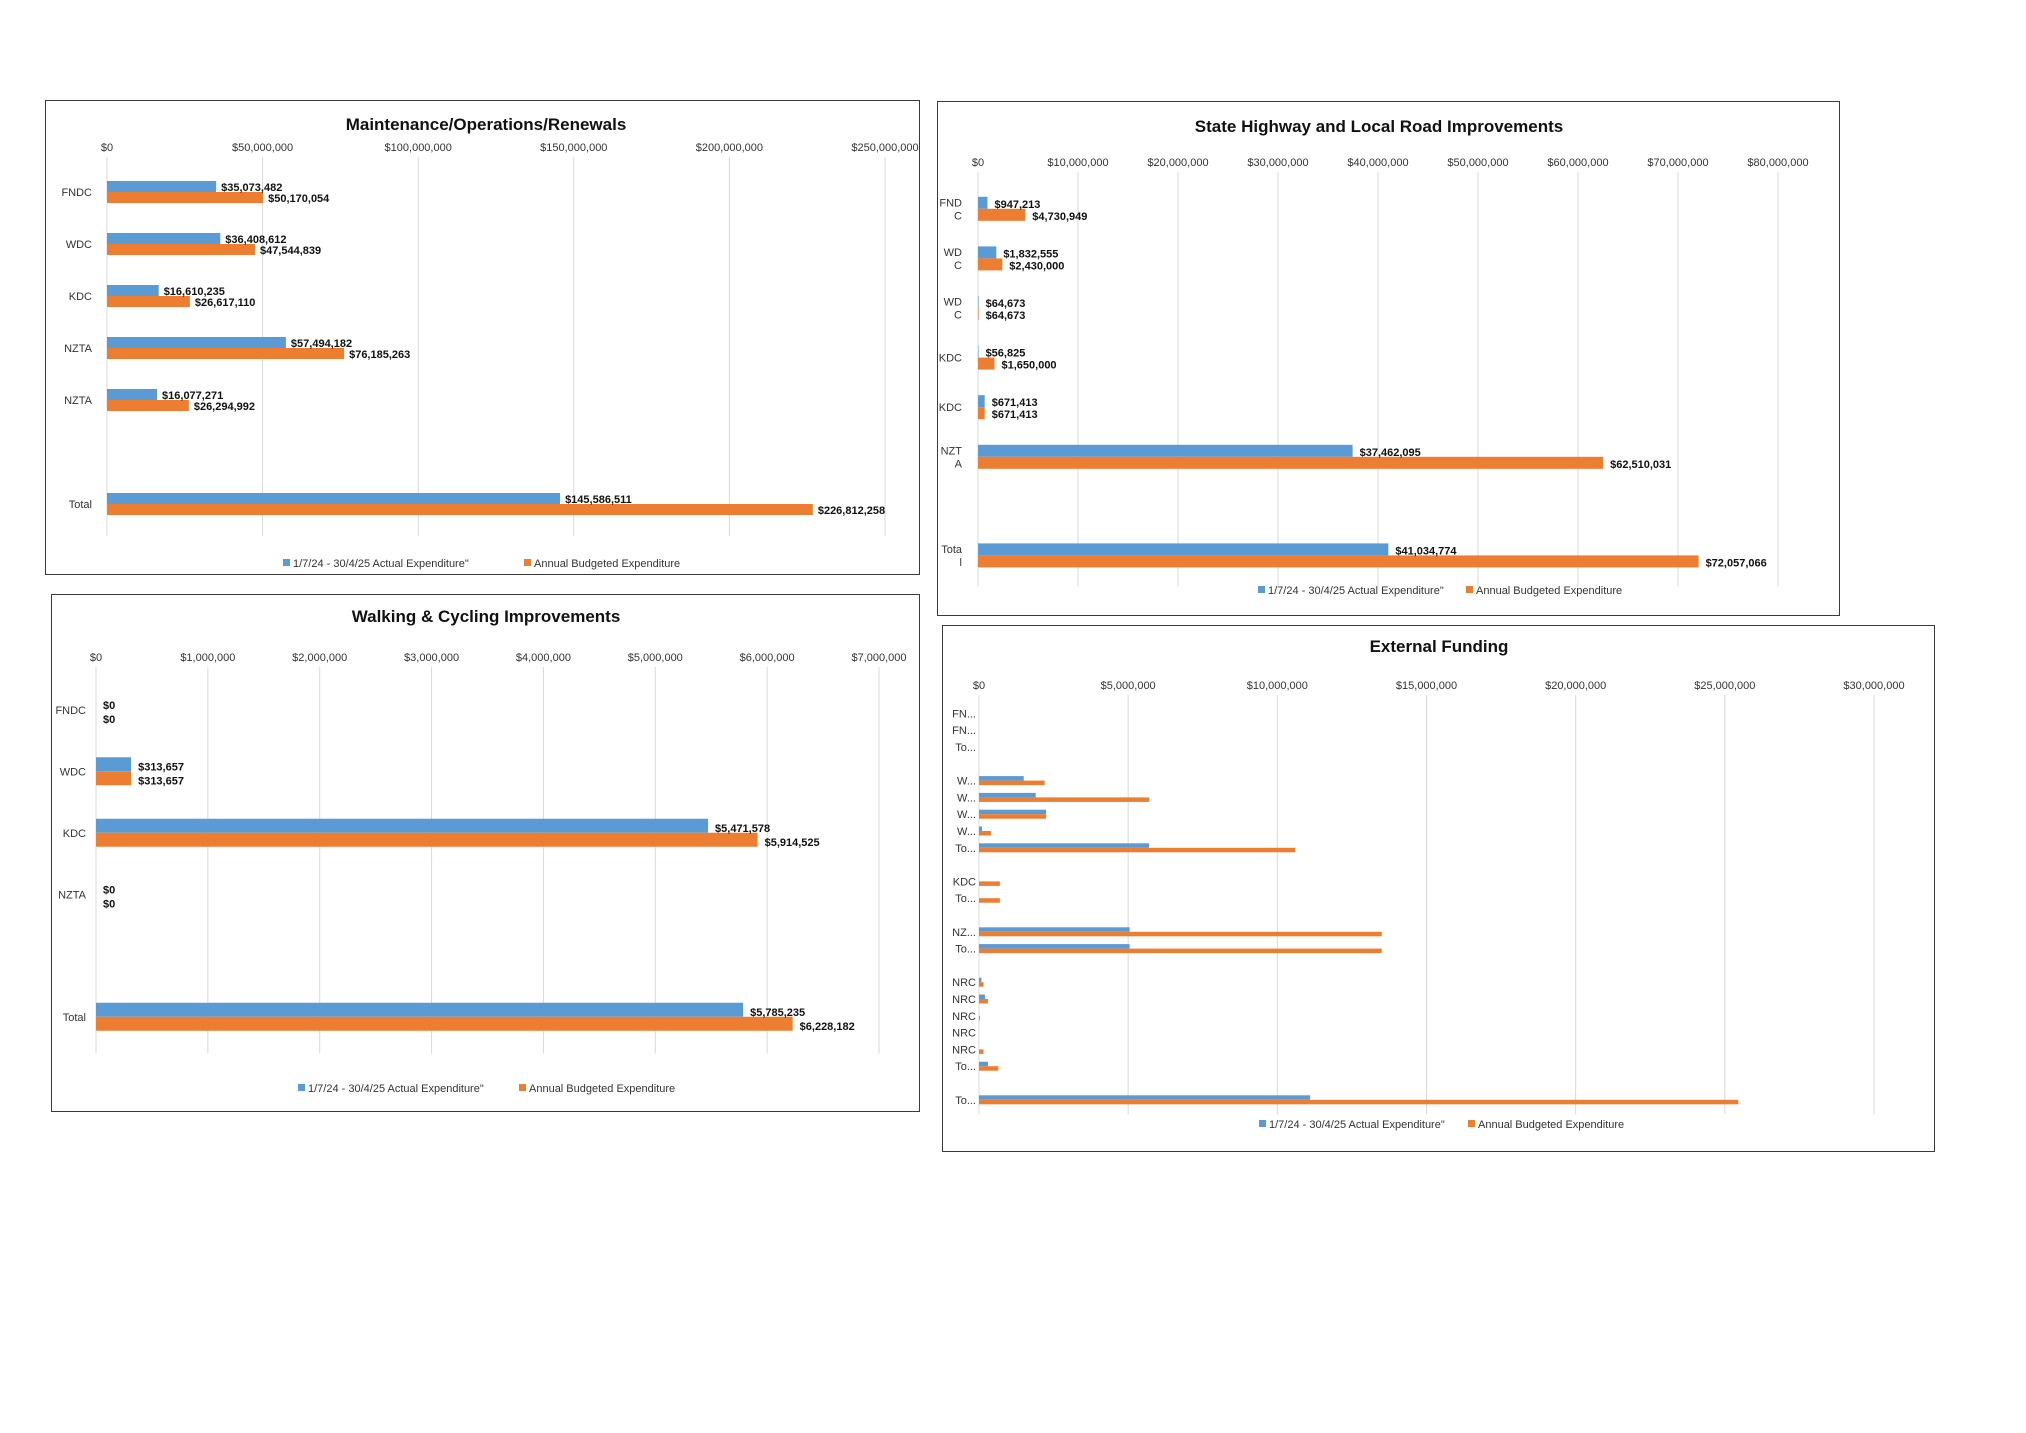  Describe the element at coordinates (598, 500) in the screenshot. I see `data-label-actual: $145,586,511` at that location.